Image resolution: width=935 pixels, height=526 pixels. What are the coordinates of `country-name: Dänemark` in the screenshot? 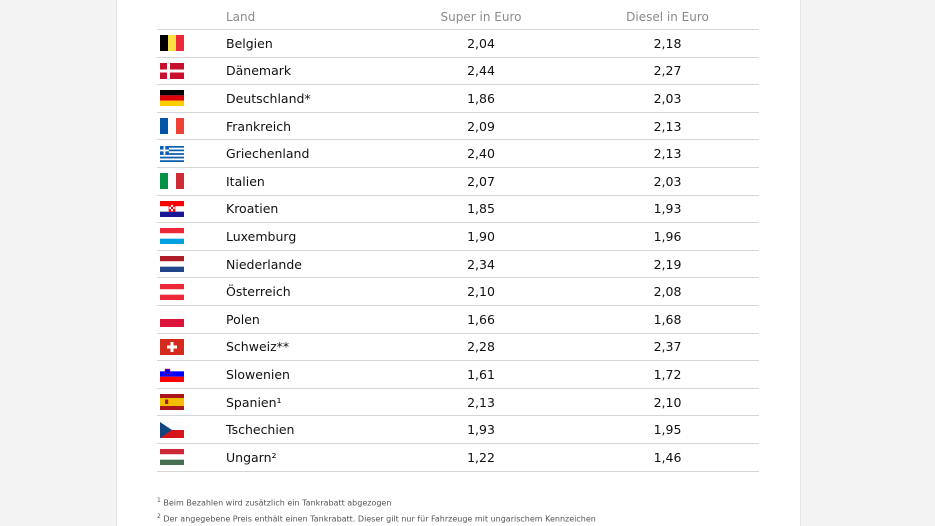 It's located at (306, 71).